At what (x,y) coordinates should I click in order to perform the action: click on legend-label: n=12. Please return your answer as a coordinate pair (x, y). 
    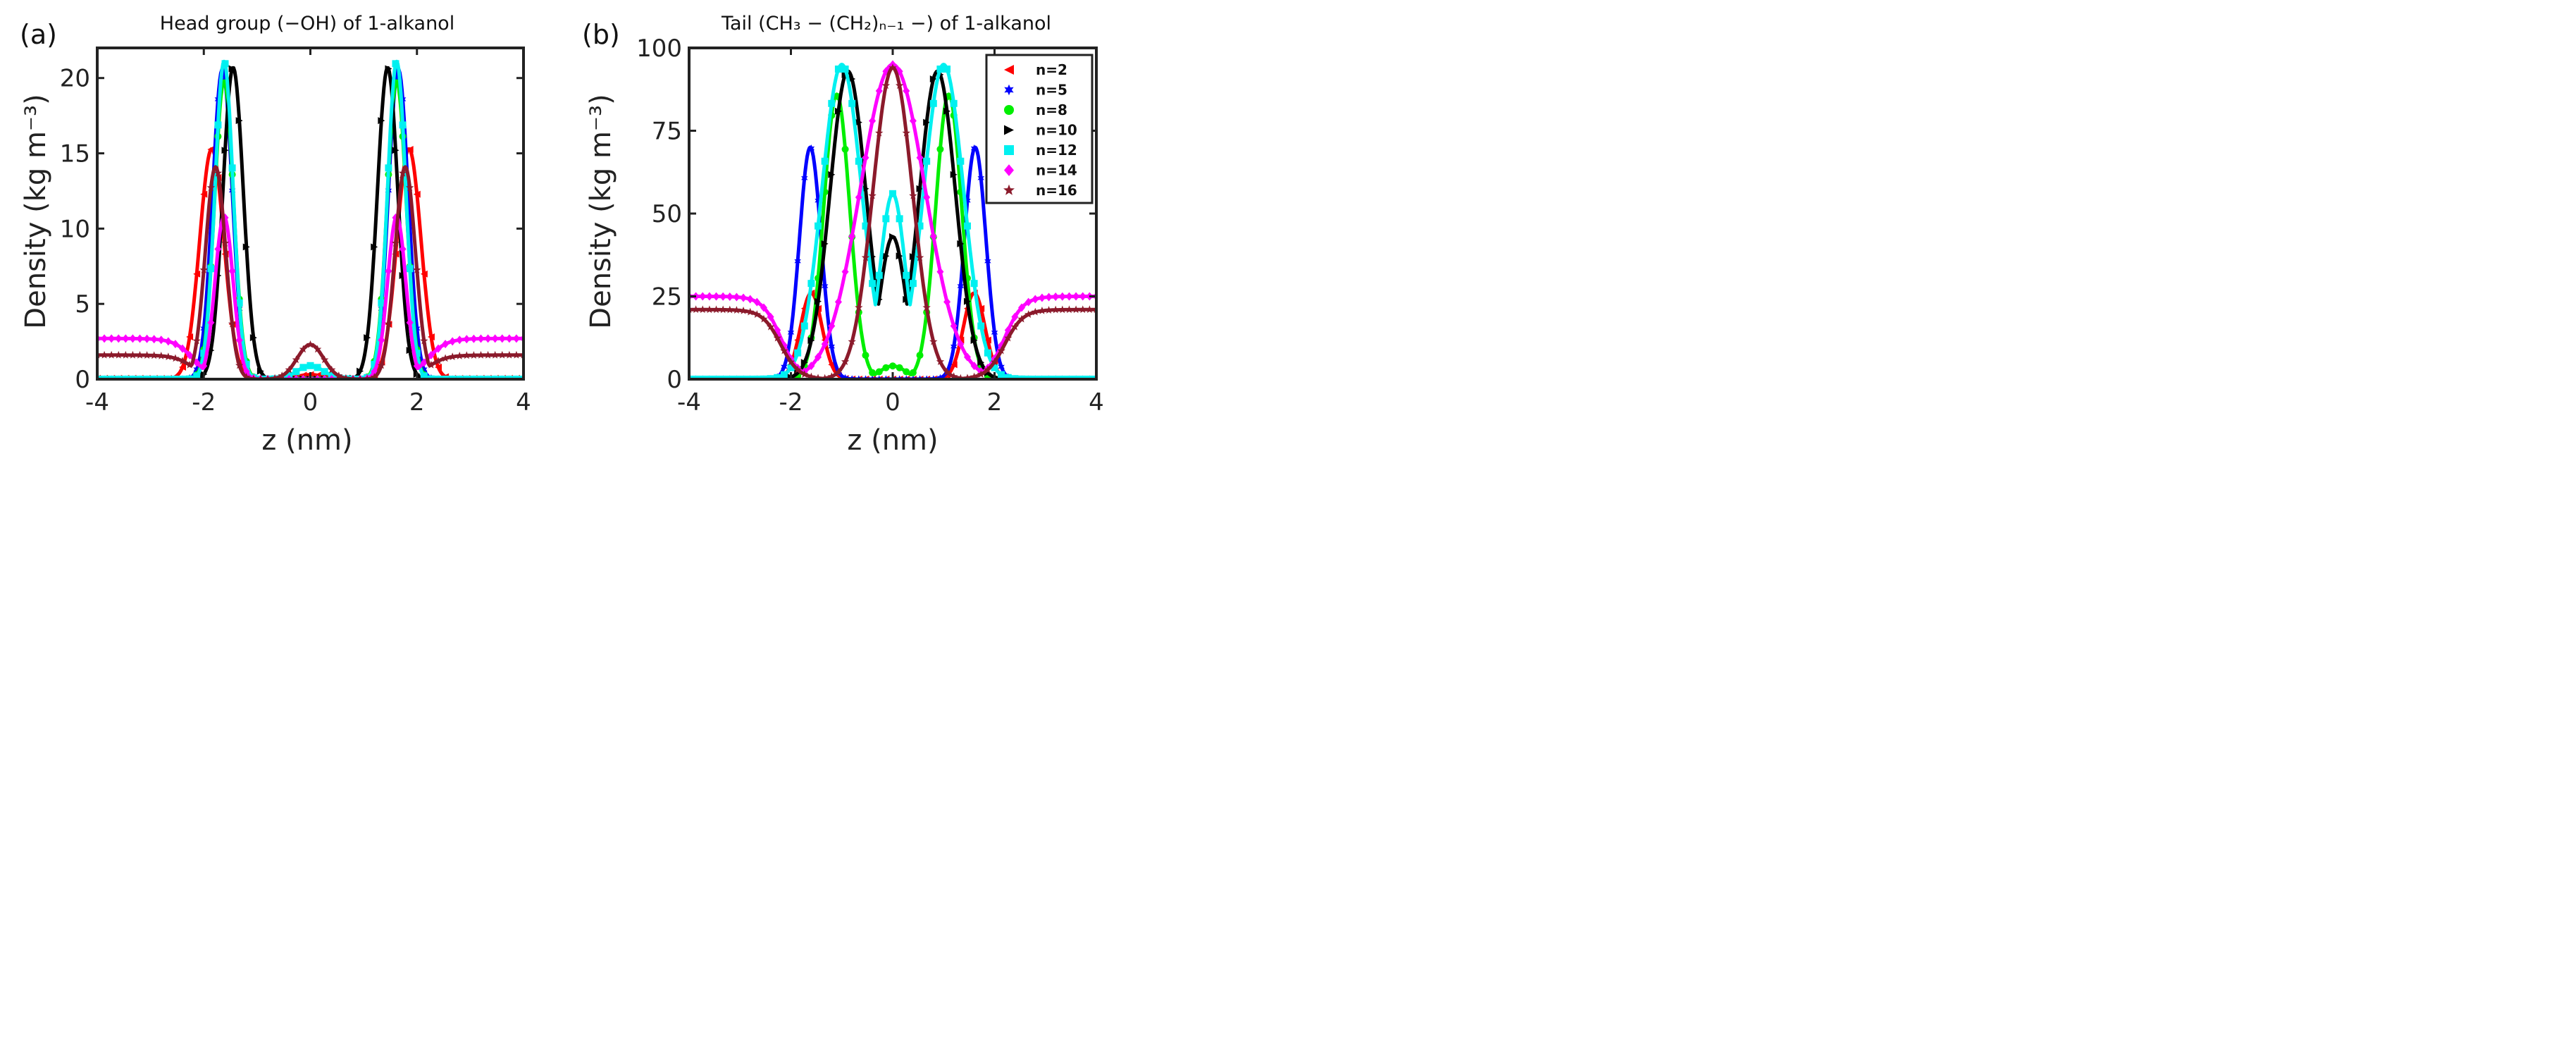
    Looking at the image, I should click on (1056, 150).